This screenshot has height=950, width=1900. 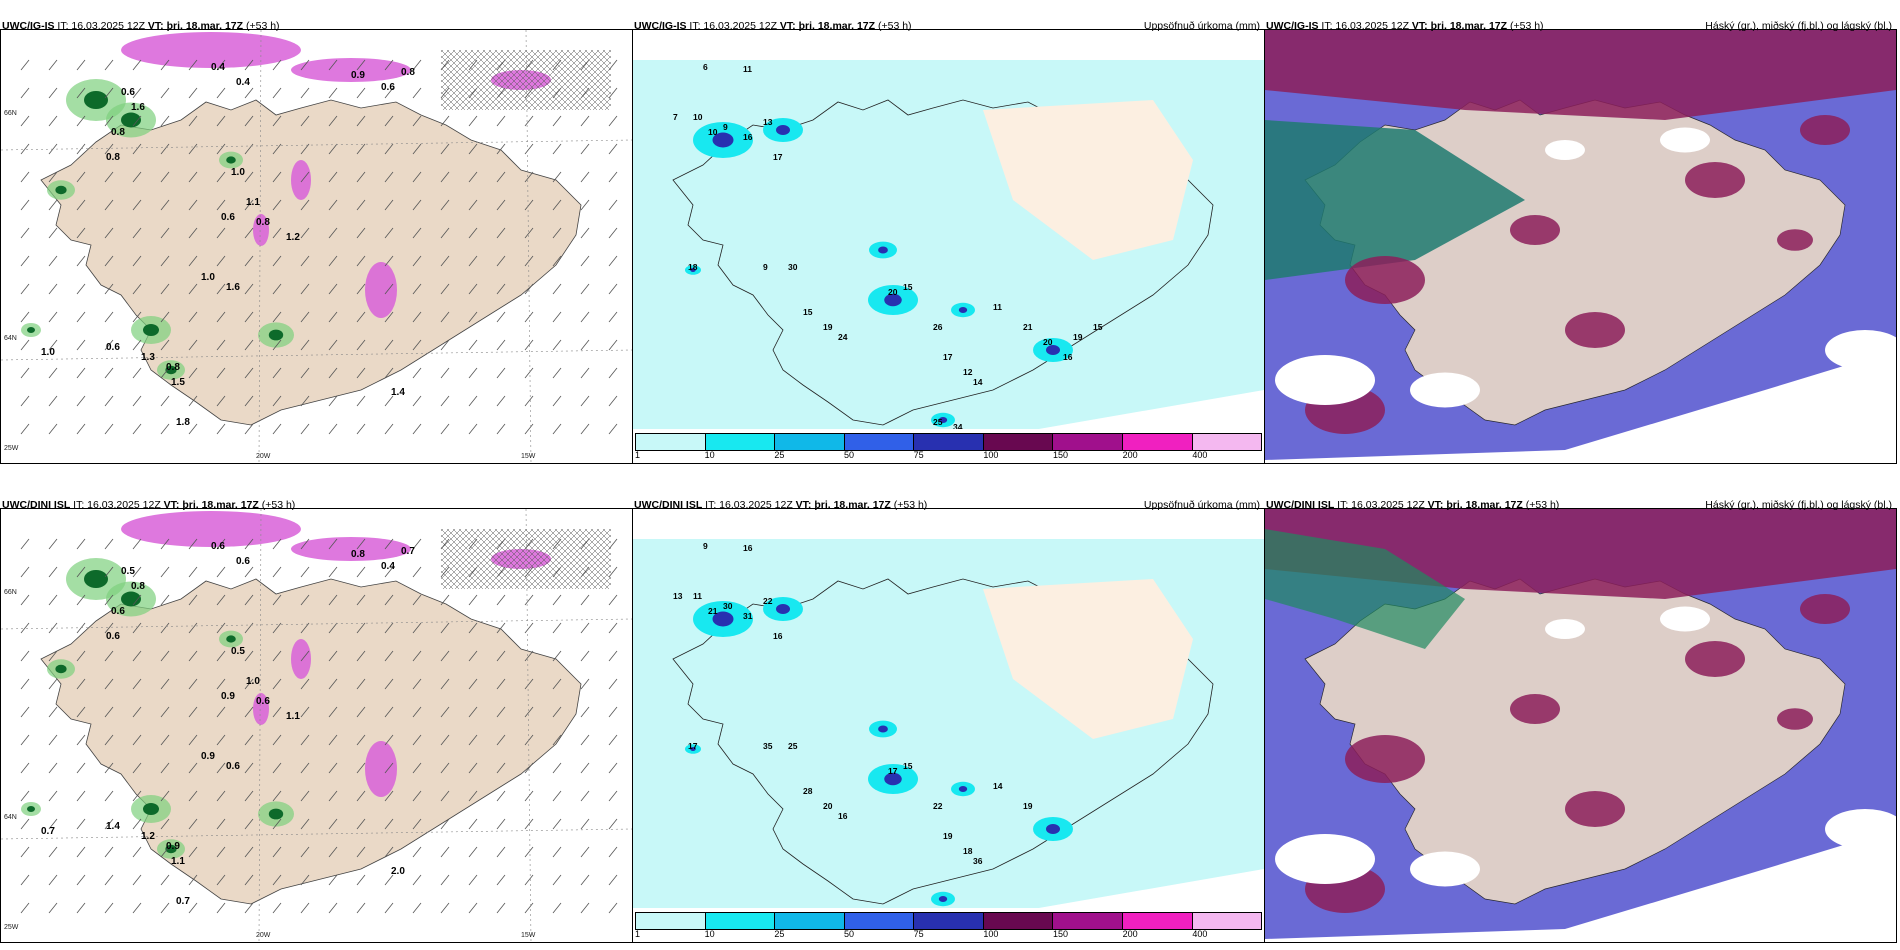 I want to click on precip-value-label: 20, so click(x=893, y=292).